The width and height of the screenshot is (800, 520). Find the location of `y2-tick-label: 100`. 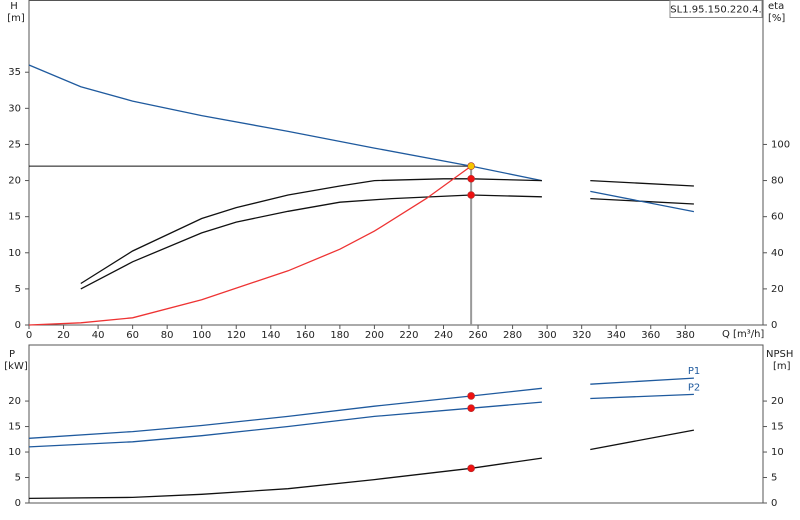

y2-tick-label: 100 is located at coordinates (780, 144).